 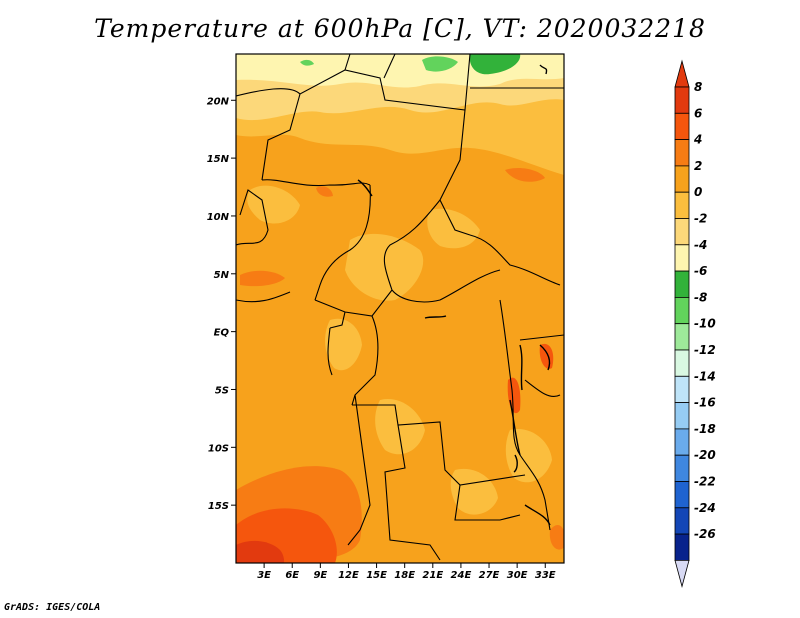 What do you see at coordinates (222, 333) in the screenshot?
I see `lat-tick-label: EQ` at bounding box center [222, 333].